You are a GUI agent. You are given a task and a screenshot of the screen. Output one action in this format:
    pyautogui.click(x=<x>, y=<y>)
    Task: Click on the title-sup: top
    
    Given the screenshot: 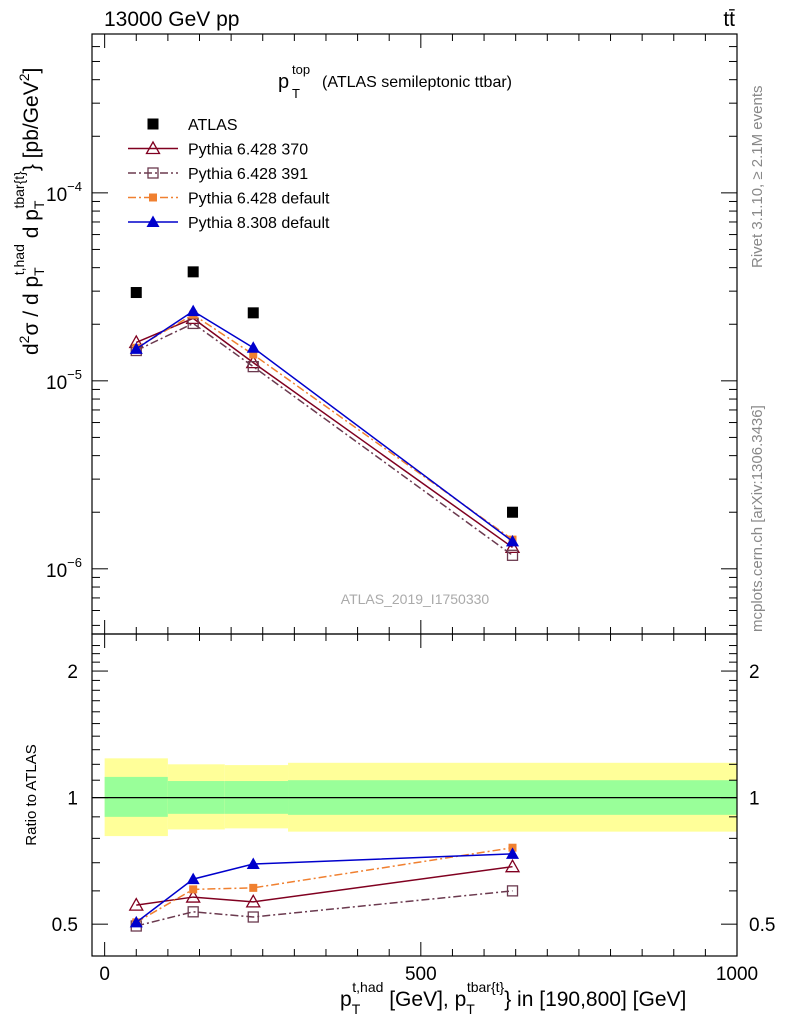 What is the action you would take?
    pyautogui.click(x=301, y=69)
    